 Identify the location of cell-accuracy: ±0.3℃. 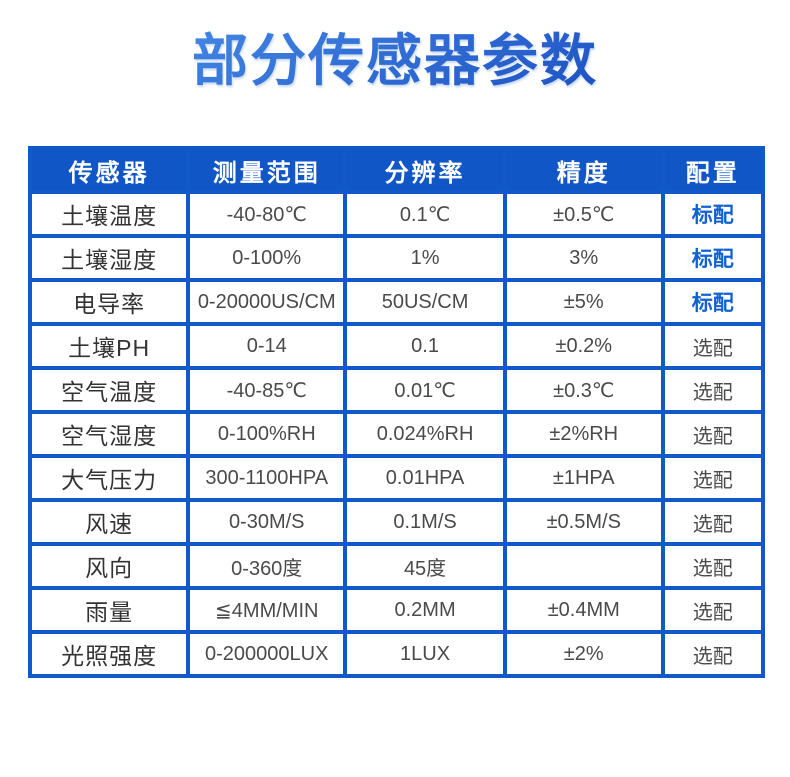
(583, 390).